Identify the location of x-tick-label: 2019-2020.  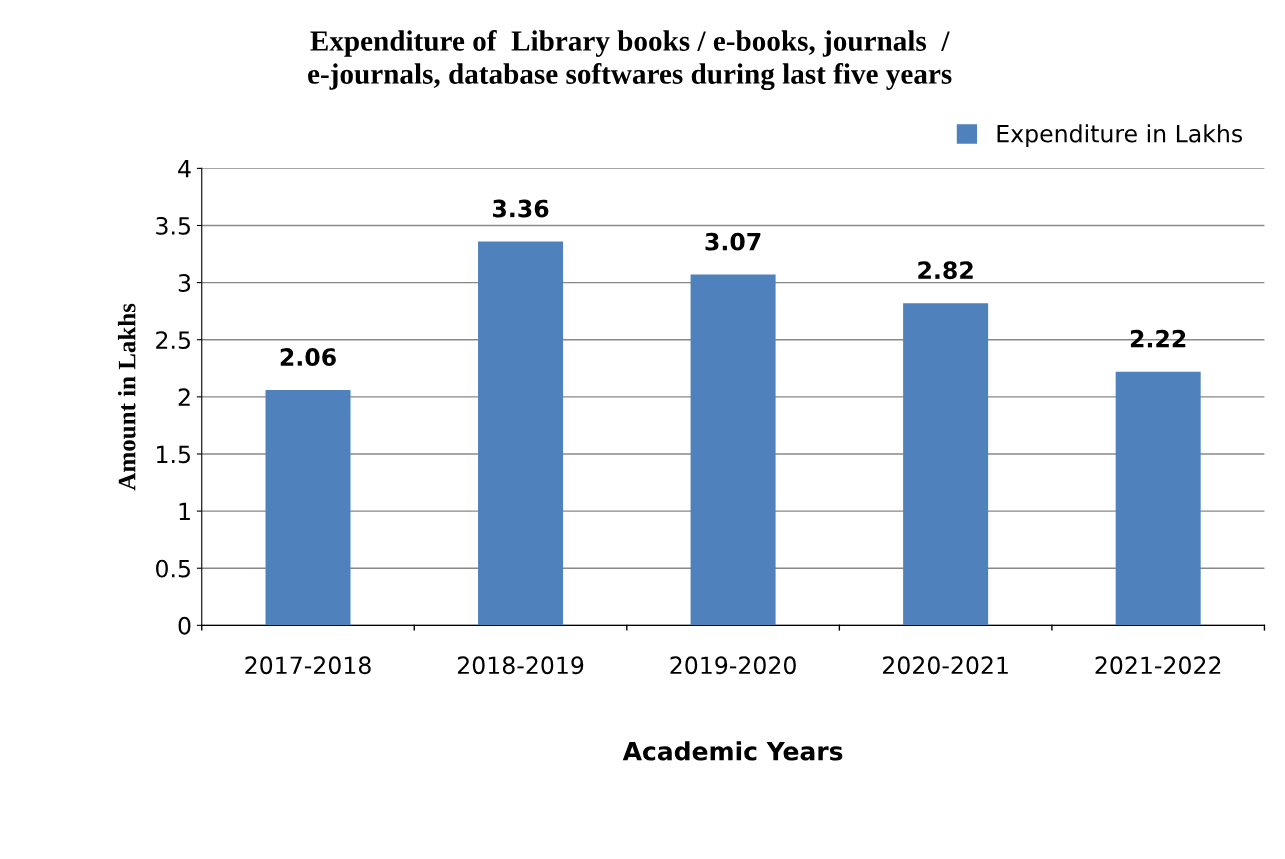
(733, 665).